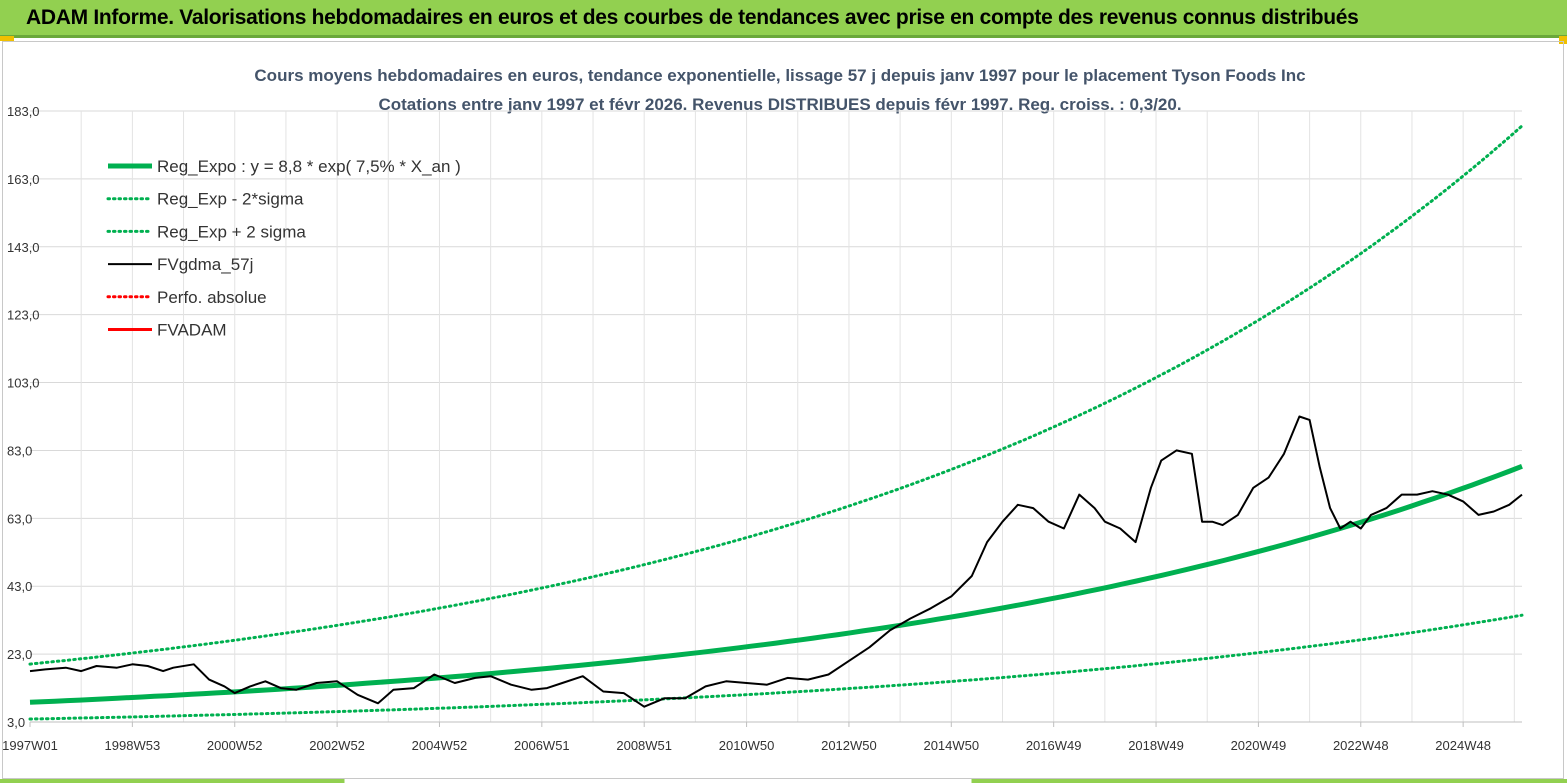  What do you see at coordinates (747, 745) in the screenshot?
I see `x-tick-label: 2010W50` at bounding box center [747, 745].